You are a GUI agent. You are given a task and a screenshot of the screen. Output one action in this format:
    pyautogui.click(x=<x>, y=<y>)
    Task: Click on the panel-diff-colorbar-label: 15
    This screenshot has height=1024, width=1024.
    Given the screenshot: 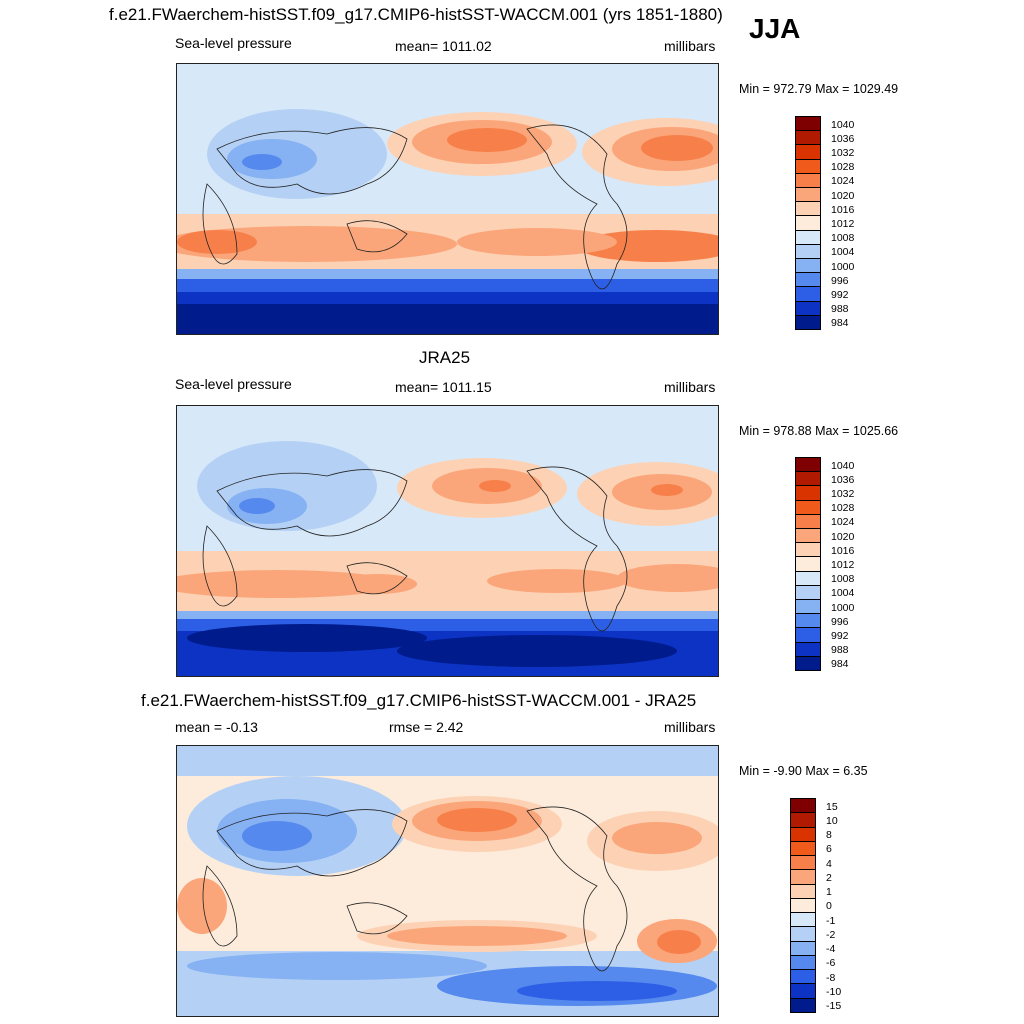 What is the action you would take?
    pyautogui.click(x=832, y=806)
    